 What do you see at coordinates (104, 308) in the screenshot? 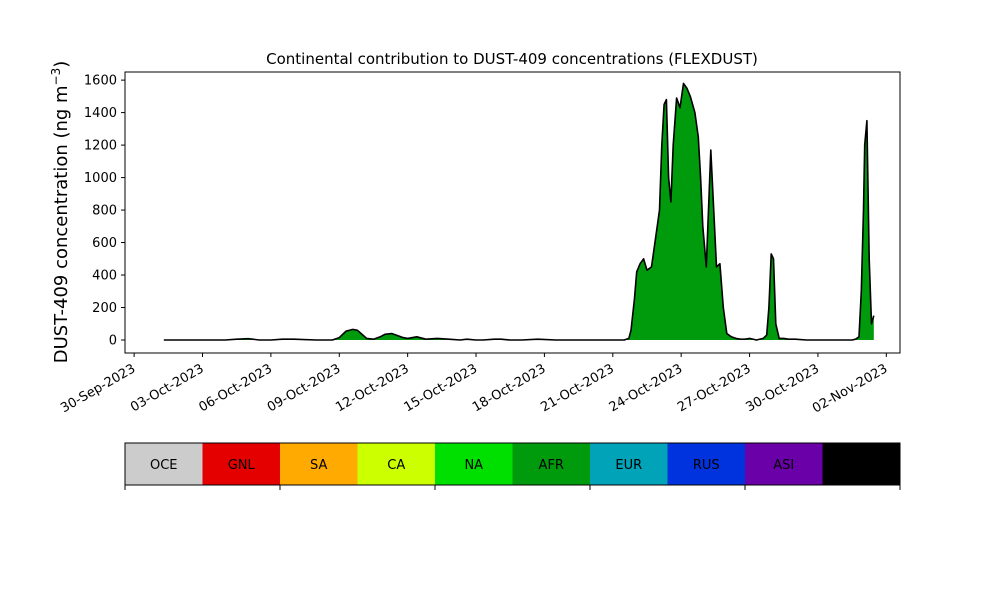
I see `y-tick-label: 200` at bounding box center [104, 308].